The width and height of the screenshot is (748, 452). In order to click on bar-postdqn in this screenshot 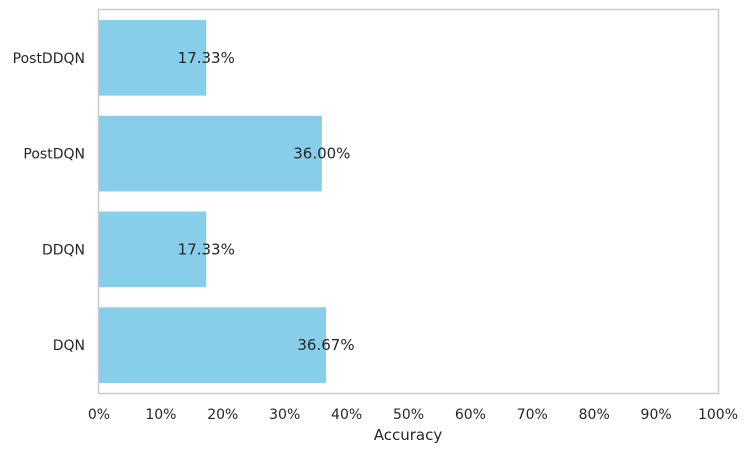, I will do `click(210, 153)`.